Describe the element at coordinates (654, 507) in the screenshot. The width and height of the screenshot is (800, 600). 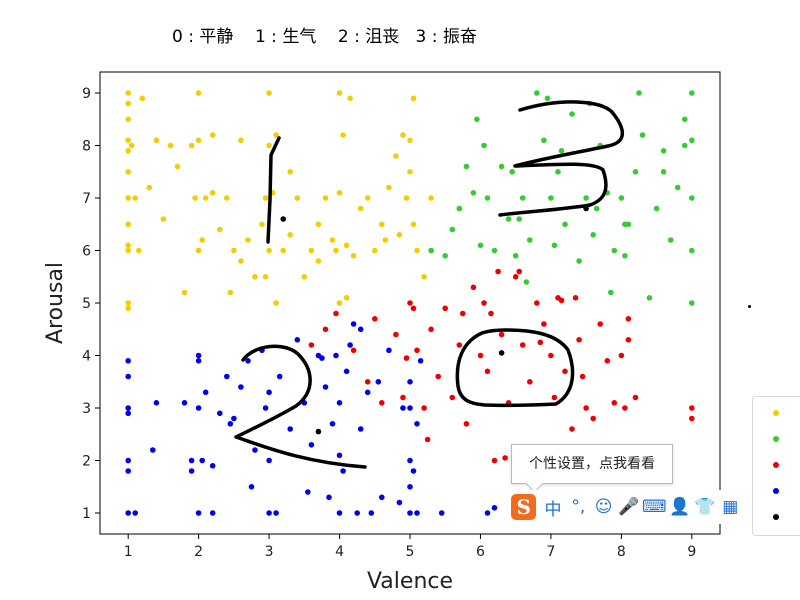
I see `keyboard-icon: ⌨` at that location.